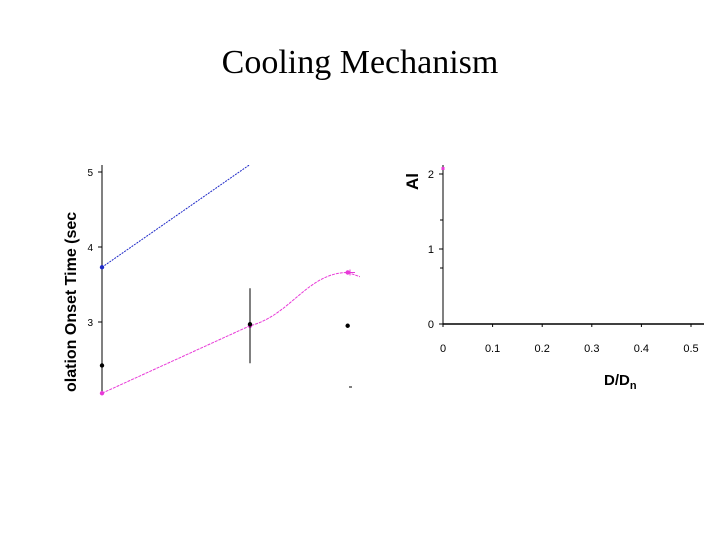  Describe the element at coordinates (90, 323) in the screenshot. I see `left-chart-y-tick-label: 3` at that location.